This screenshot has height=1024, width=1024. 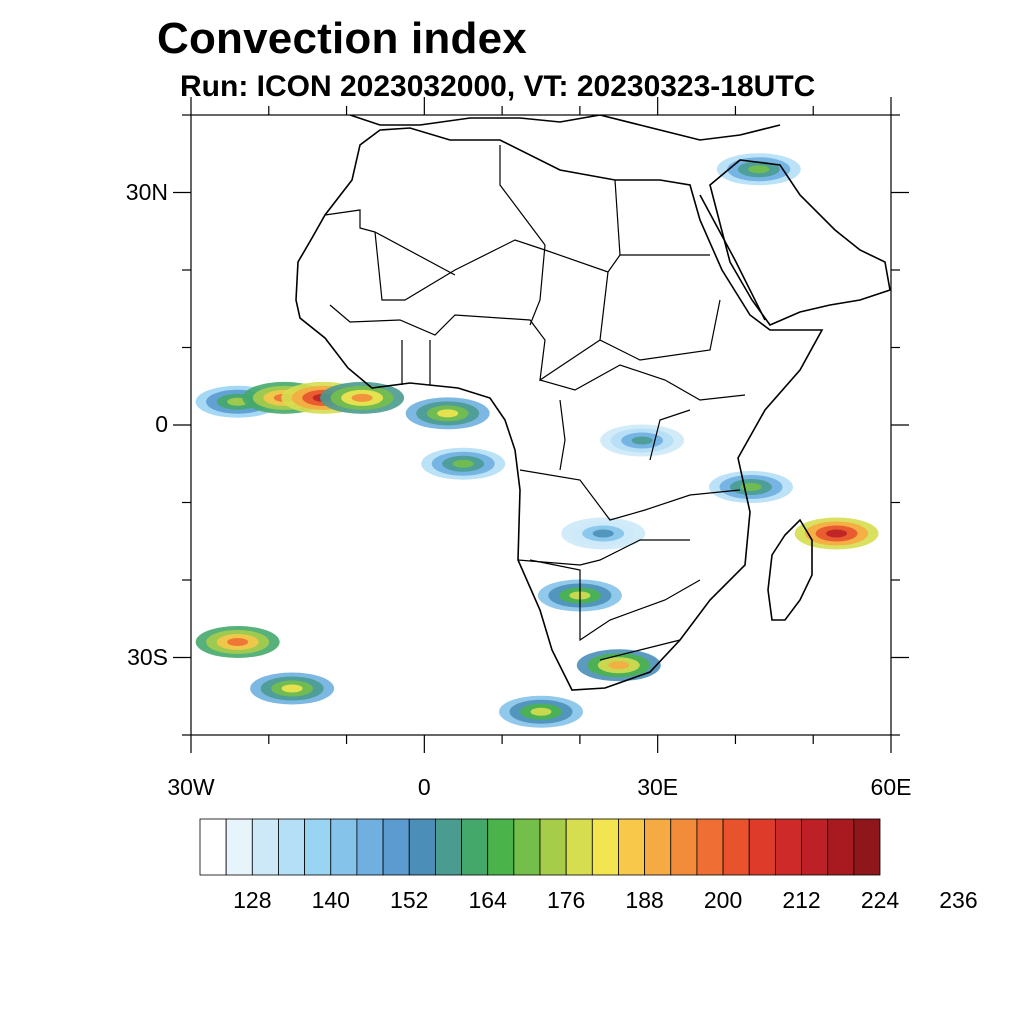 I want to click on lat-tick-label: 30N, so click(x=146, y=191).